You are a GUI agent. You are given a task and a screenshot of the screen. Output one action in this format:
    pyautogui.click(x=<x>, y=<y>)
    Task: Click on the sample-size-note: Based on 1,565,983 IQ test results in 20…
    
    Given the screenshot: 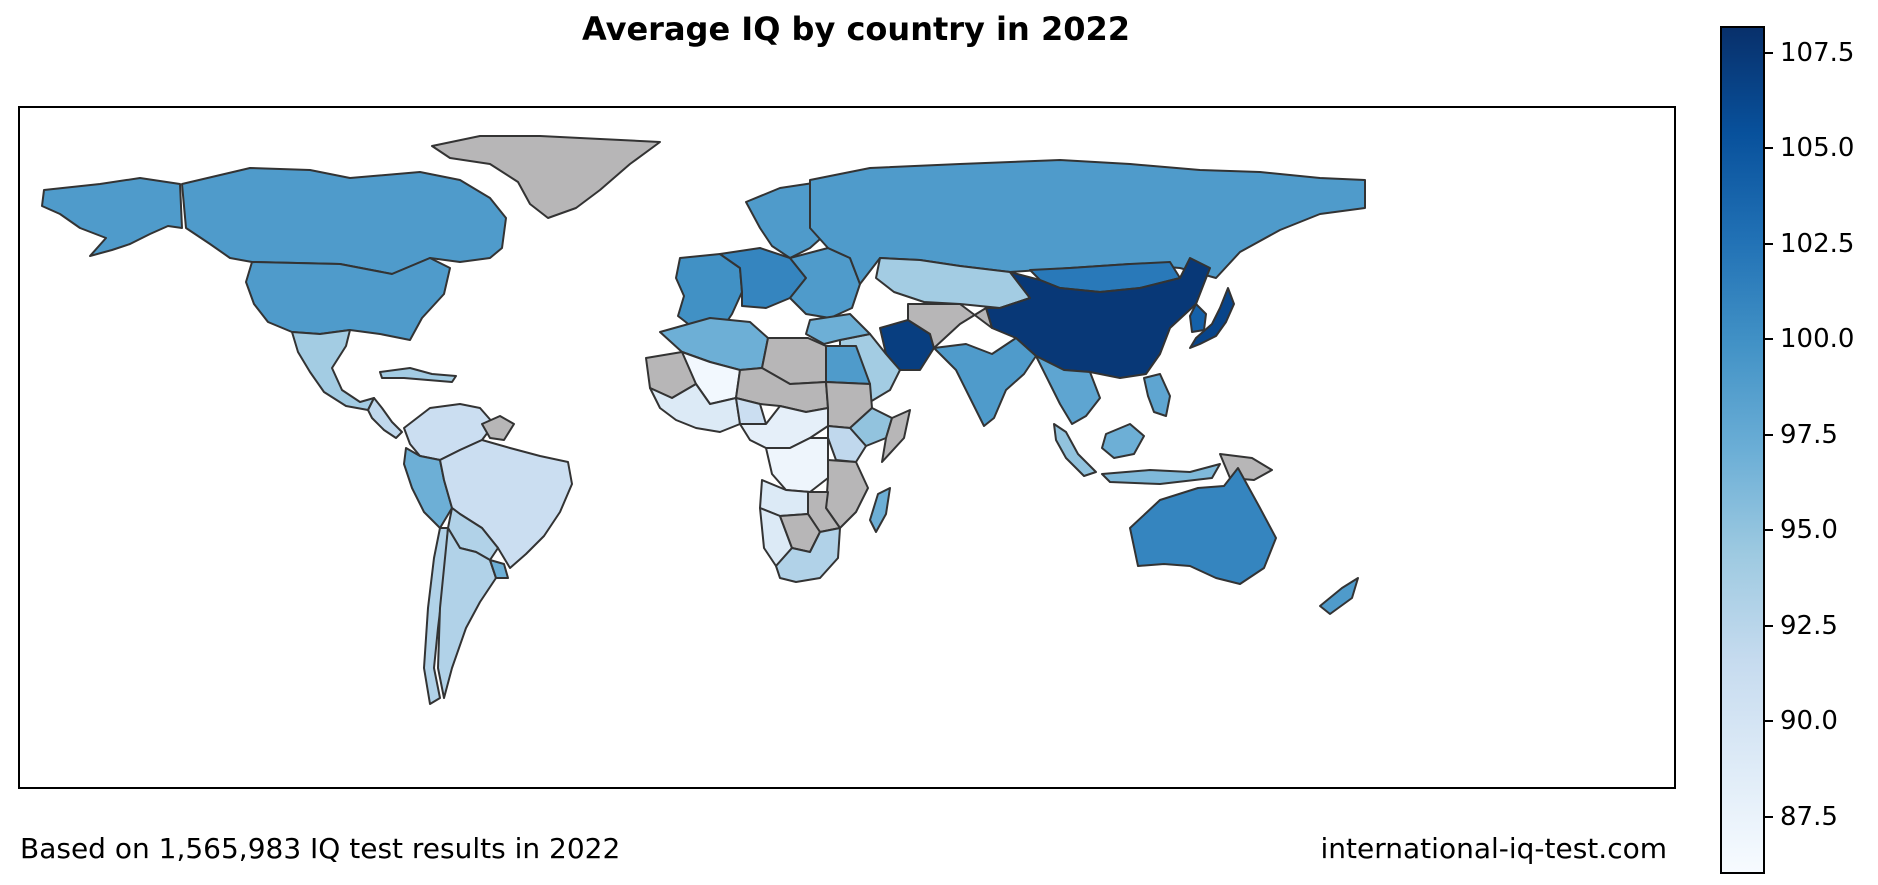 What is the action you would take?
    pyautogui.click(x=320, y=848)
    